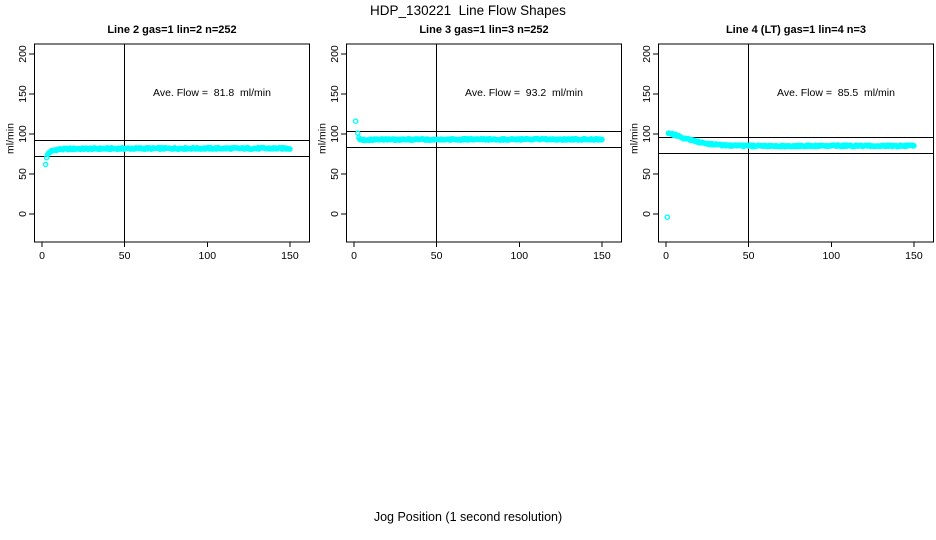  I want to click on plot-canvas-line-2: 0 50 100 150 0 50 100 150 200, so click(163, 152).